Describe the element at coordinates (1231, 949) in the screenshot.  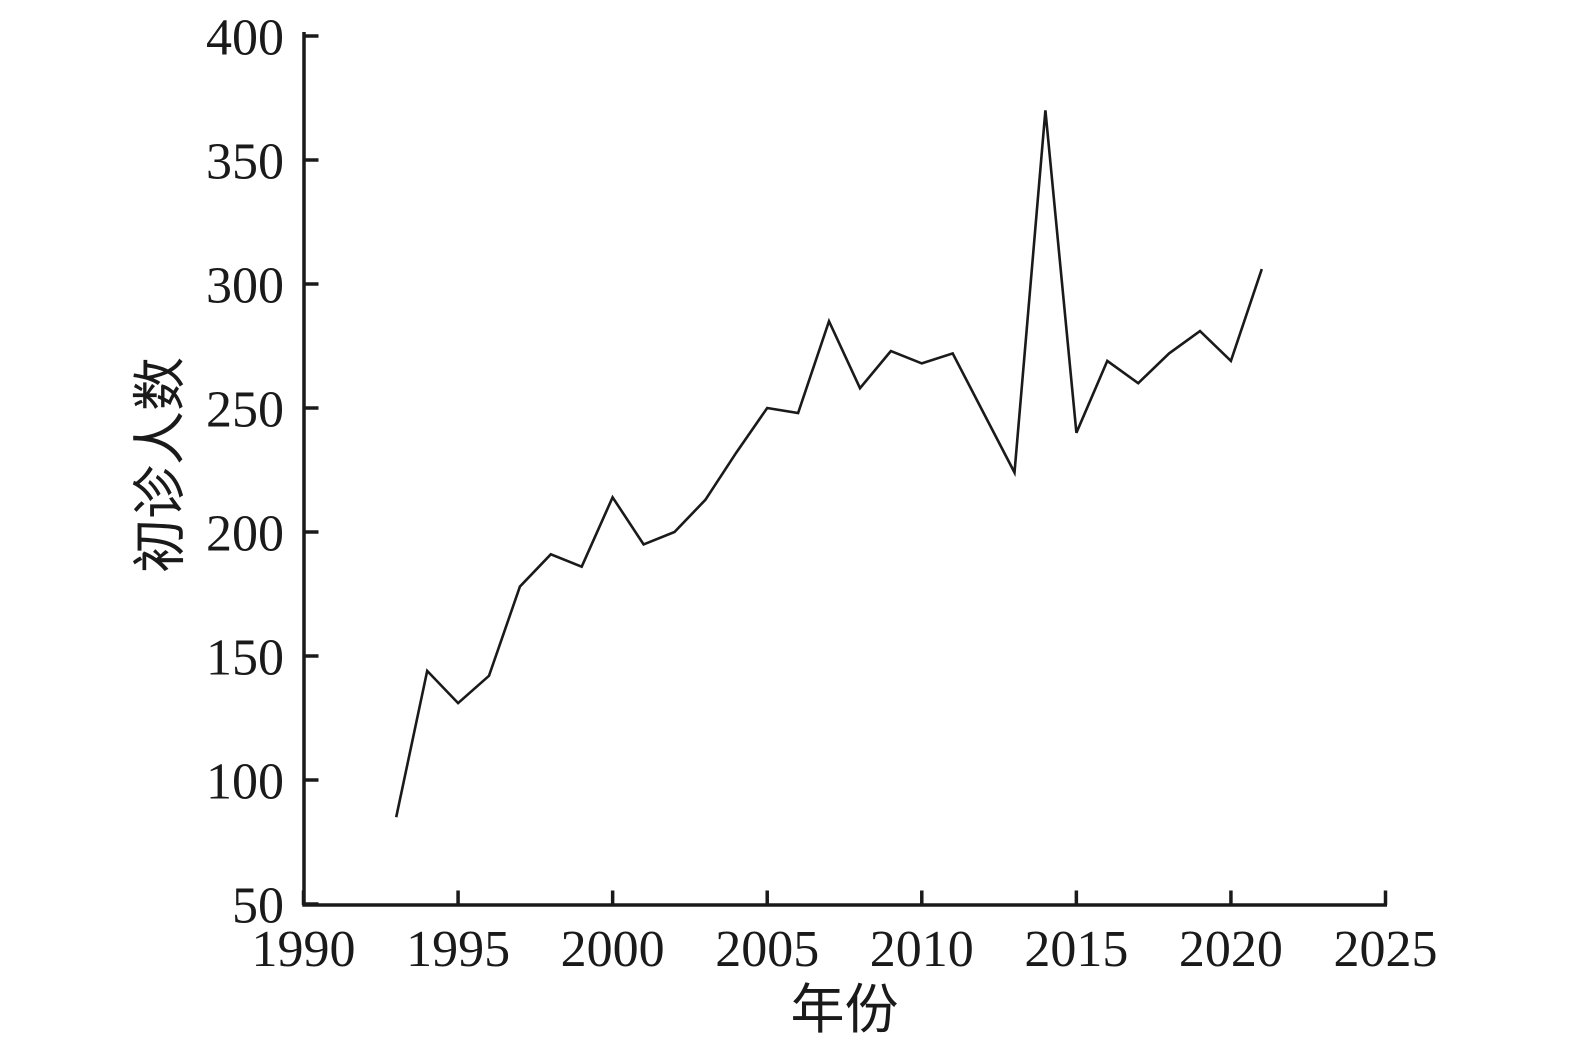
I see `x-tick-label: 2020` at that location.